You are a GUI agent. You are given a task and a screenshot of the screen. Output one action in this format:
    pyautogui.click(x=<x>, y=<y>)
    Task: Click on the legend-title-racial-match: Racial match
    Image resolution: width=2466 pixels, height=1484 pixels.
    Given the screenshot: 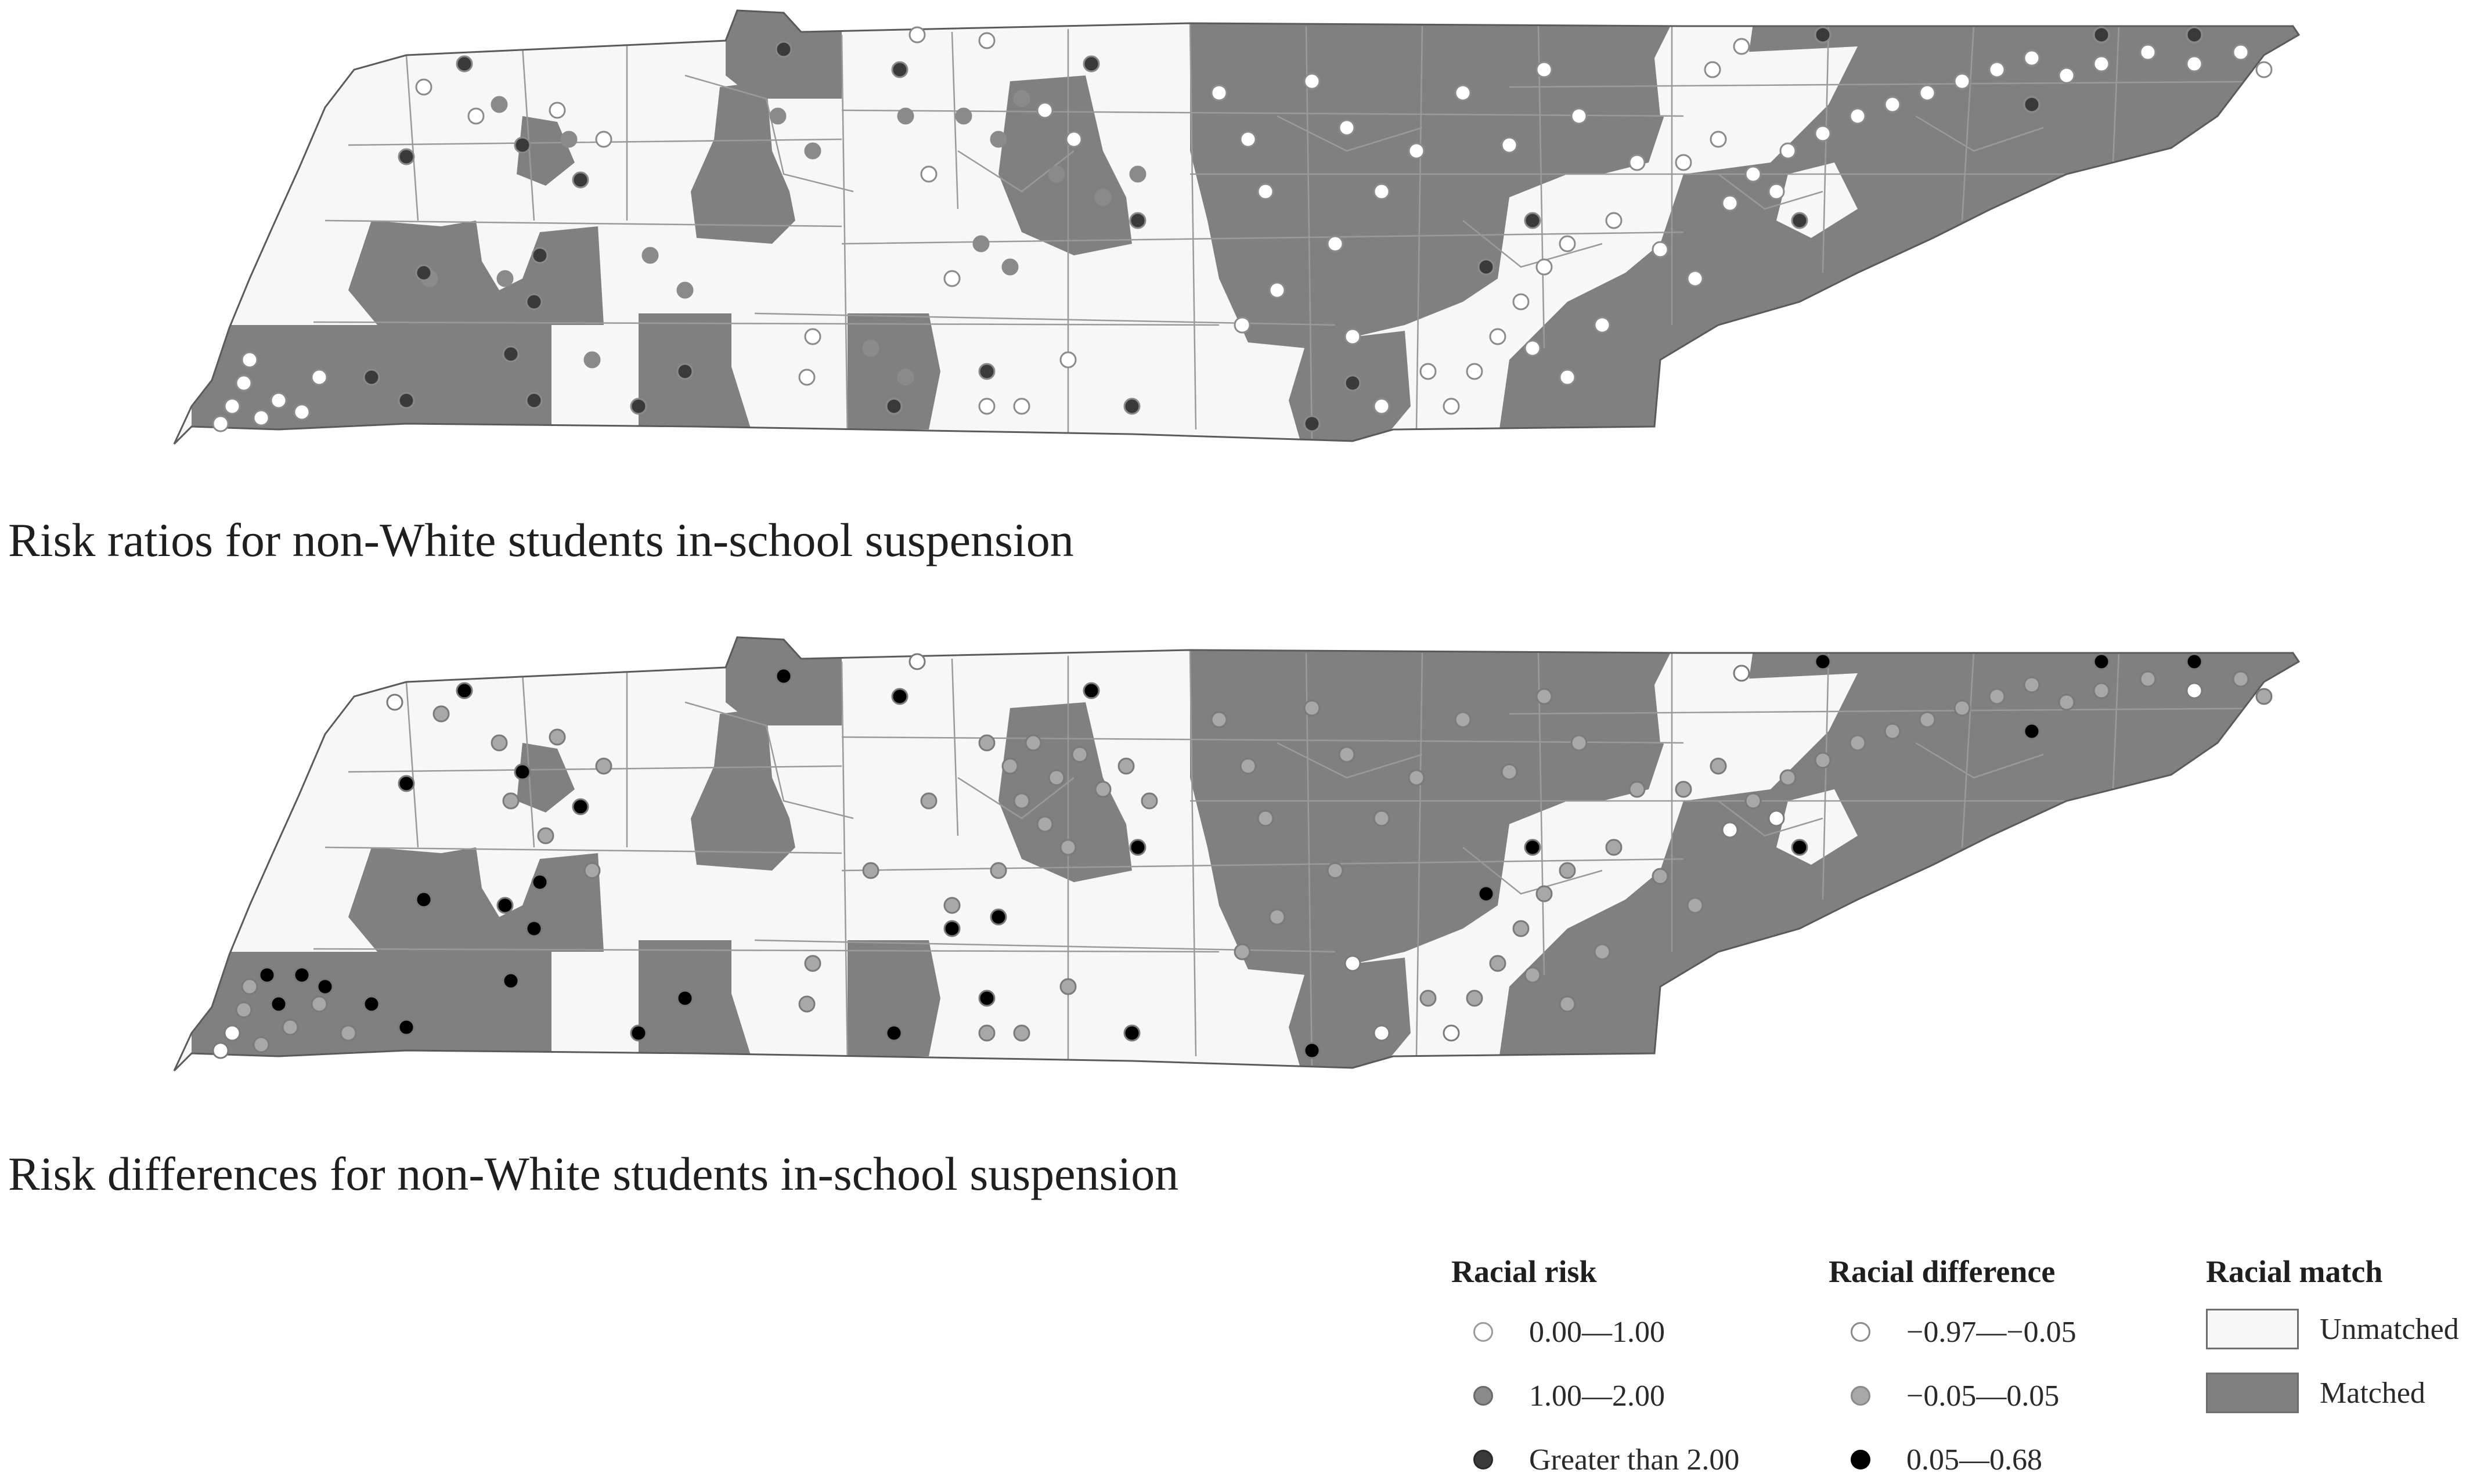 What is the action you would take?
    pyautogui.click(x=2294, y=1271)
    